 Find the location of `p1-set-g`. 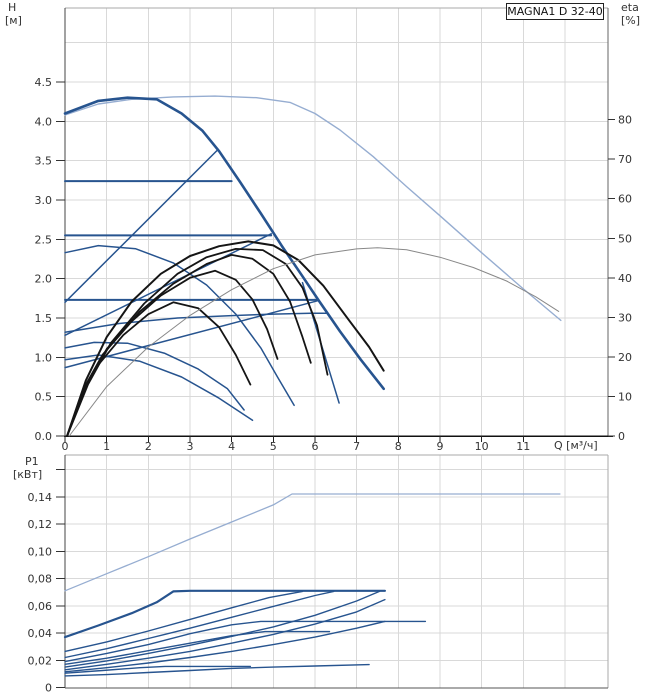

p1-set-g is located at coordinates (225, 646).